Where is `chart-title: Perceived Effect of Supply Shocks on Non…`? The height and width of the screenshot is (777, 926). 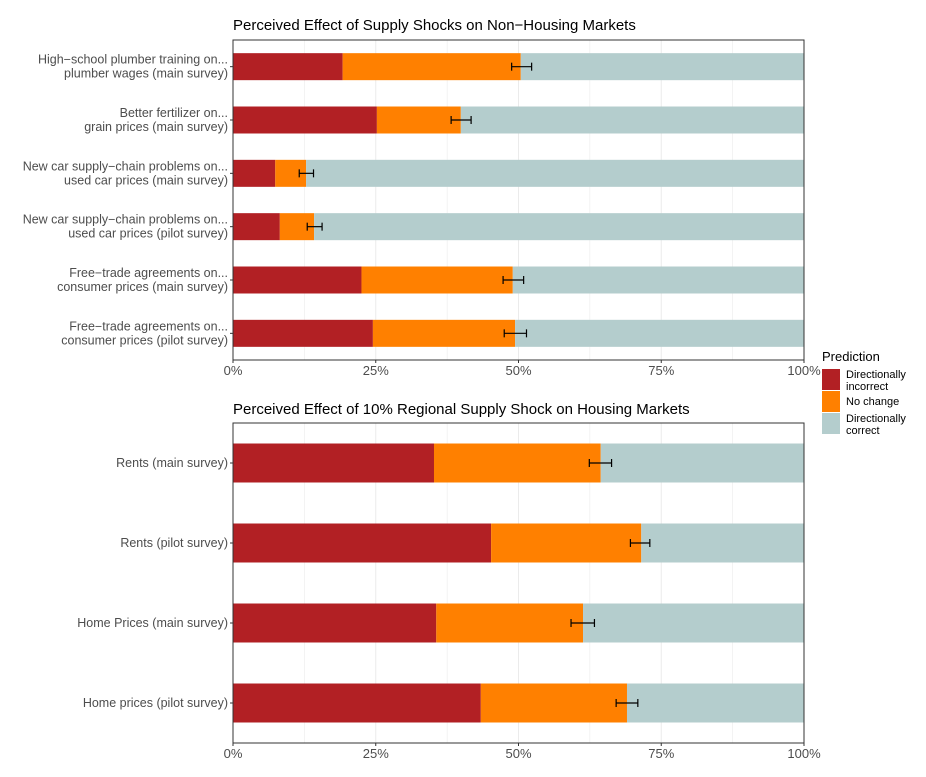
chart-title: Perceived Effect of Supply Shocks on Non… is located at coordinates (434, 25).